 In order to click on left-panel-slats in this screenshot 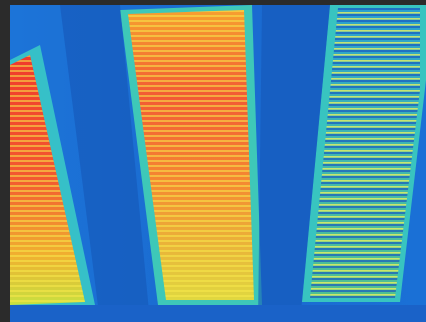, I will do `click(47, 180)`.